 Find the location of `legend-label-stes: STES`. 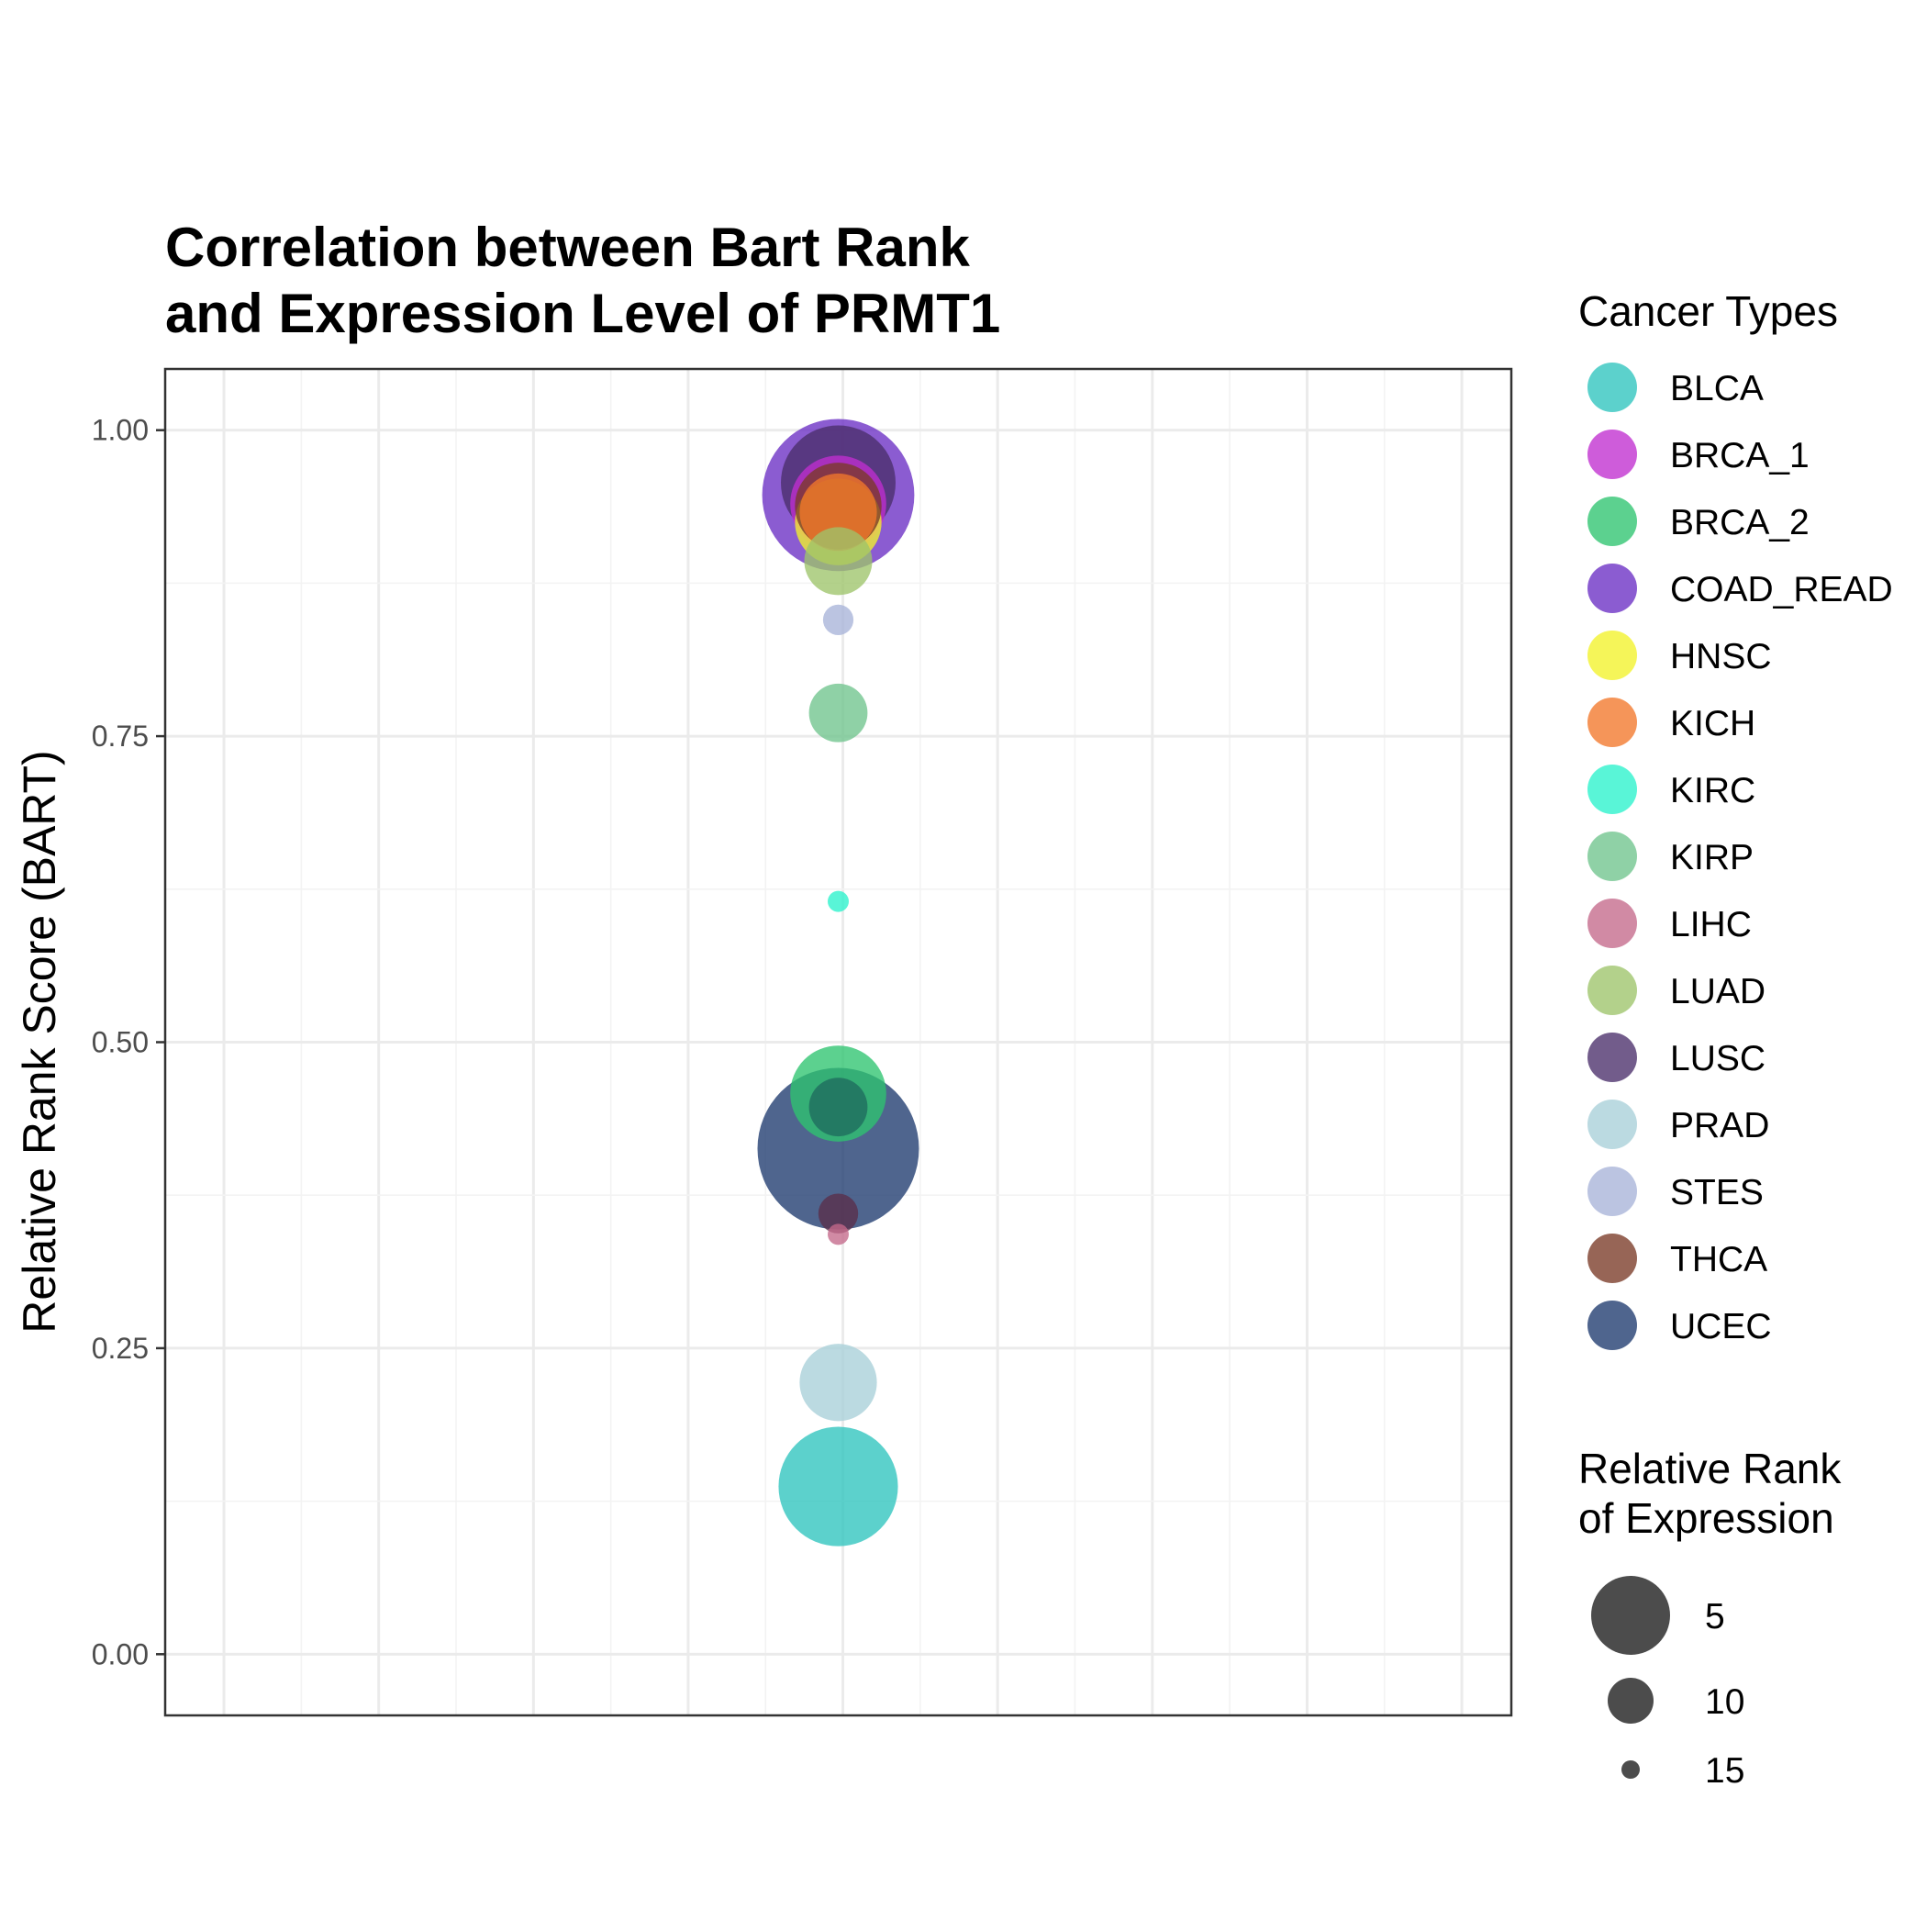

legend-label-stes: STES is located at coordinates (1717, 1192).